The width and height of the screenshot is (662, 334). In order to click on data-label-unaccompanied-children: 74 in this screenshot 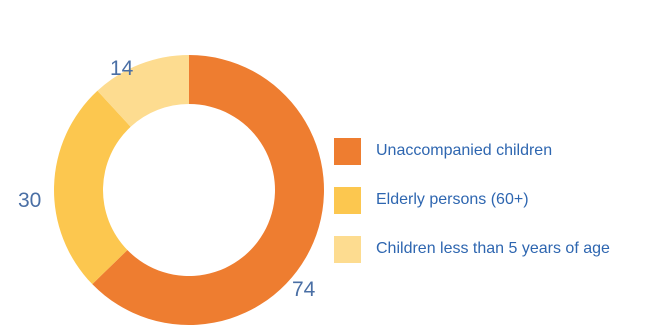, I will do `click(304, 289)`.